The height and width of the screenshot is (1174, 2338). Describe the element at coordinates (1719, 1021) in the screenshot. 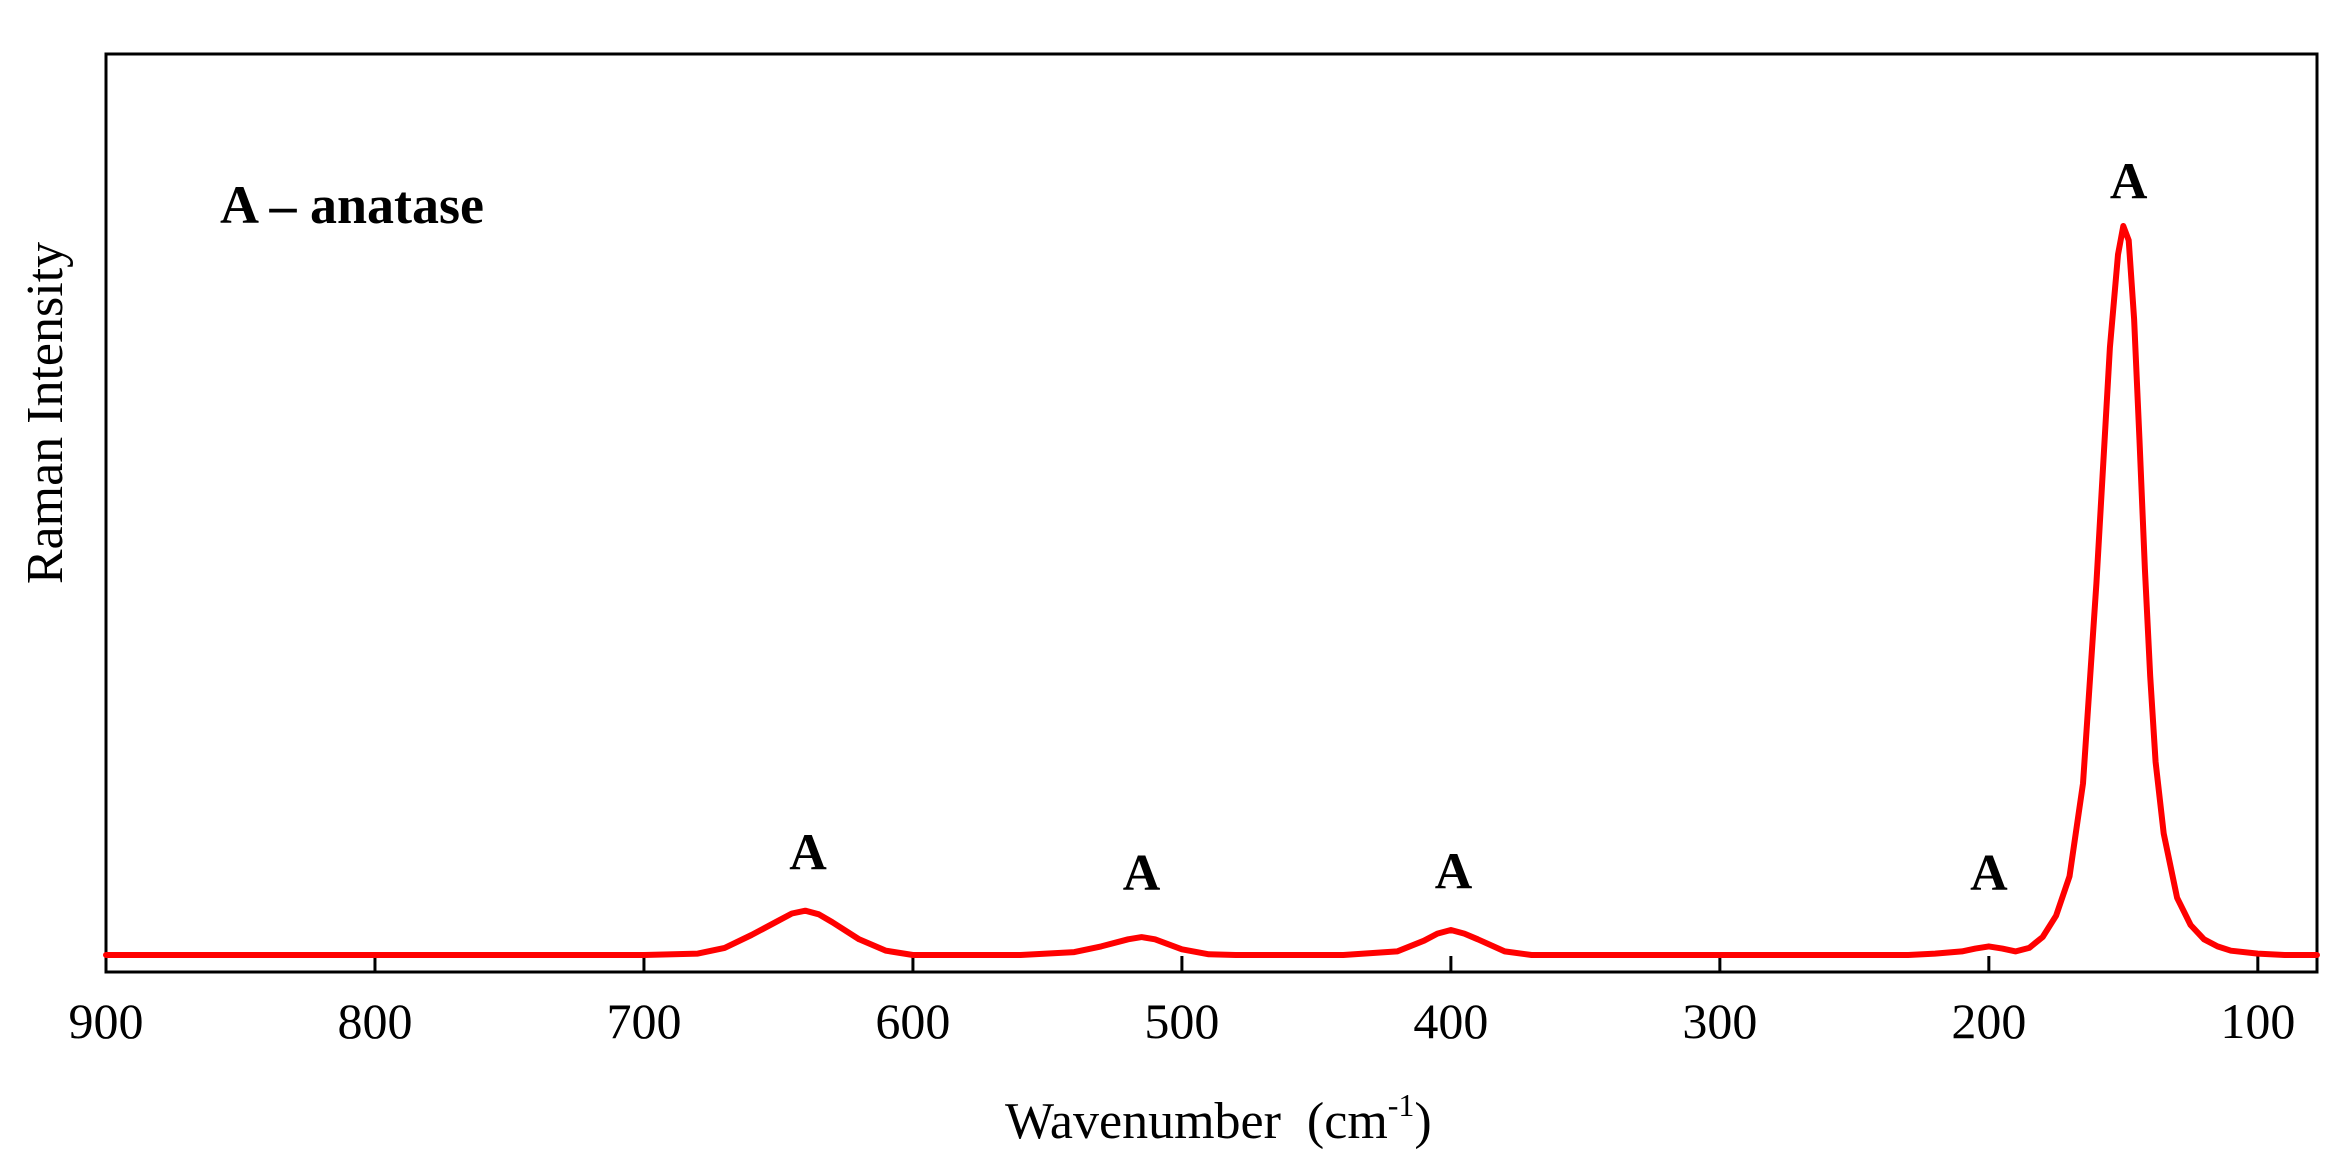

I see `x-tick-label: 300` at that location.